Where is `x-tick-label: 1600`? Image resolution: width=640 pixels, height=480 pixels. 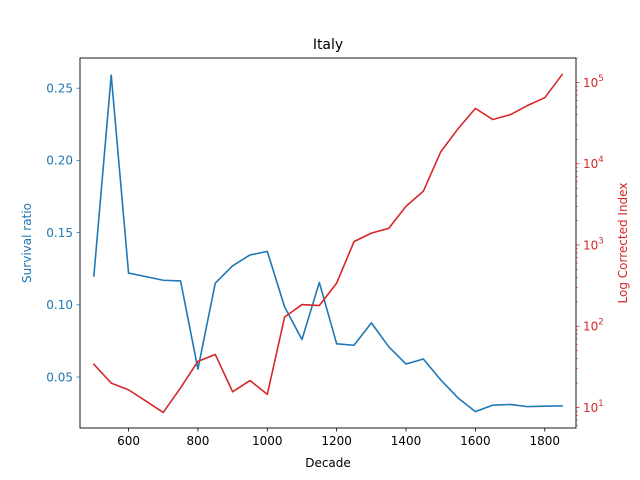 x-tick-label: 1600 is located at coordinates (475, 441).